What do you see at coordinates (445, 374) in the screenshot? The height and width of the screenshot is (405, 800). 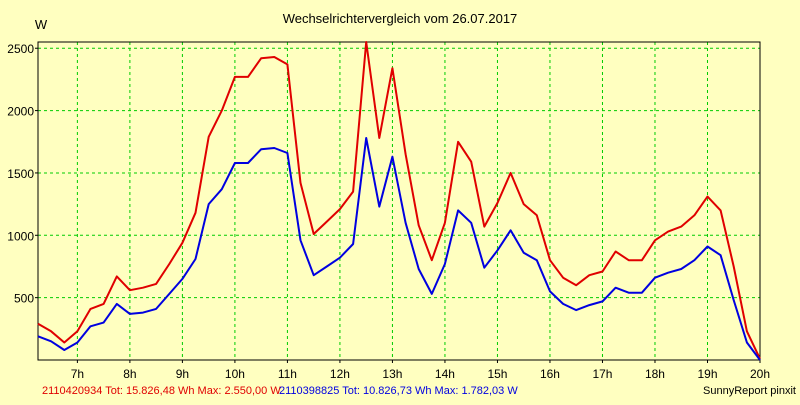 I see `x-tick-label: 14h` at bounding box center [445, 374].